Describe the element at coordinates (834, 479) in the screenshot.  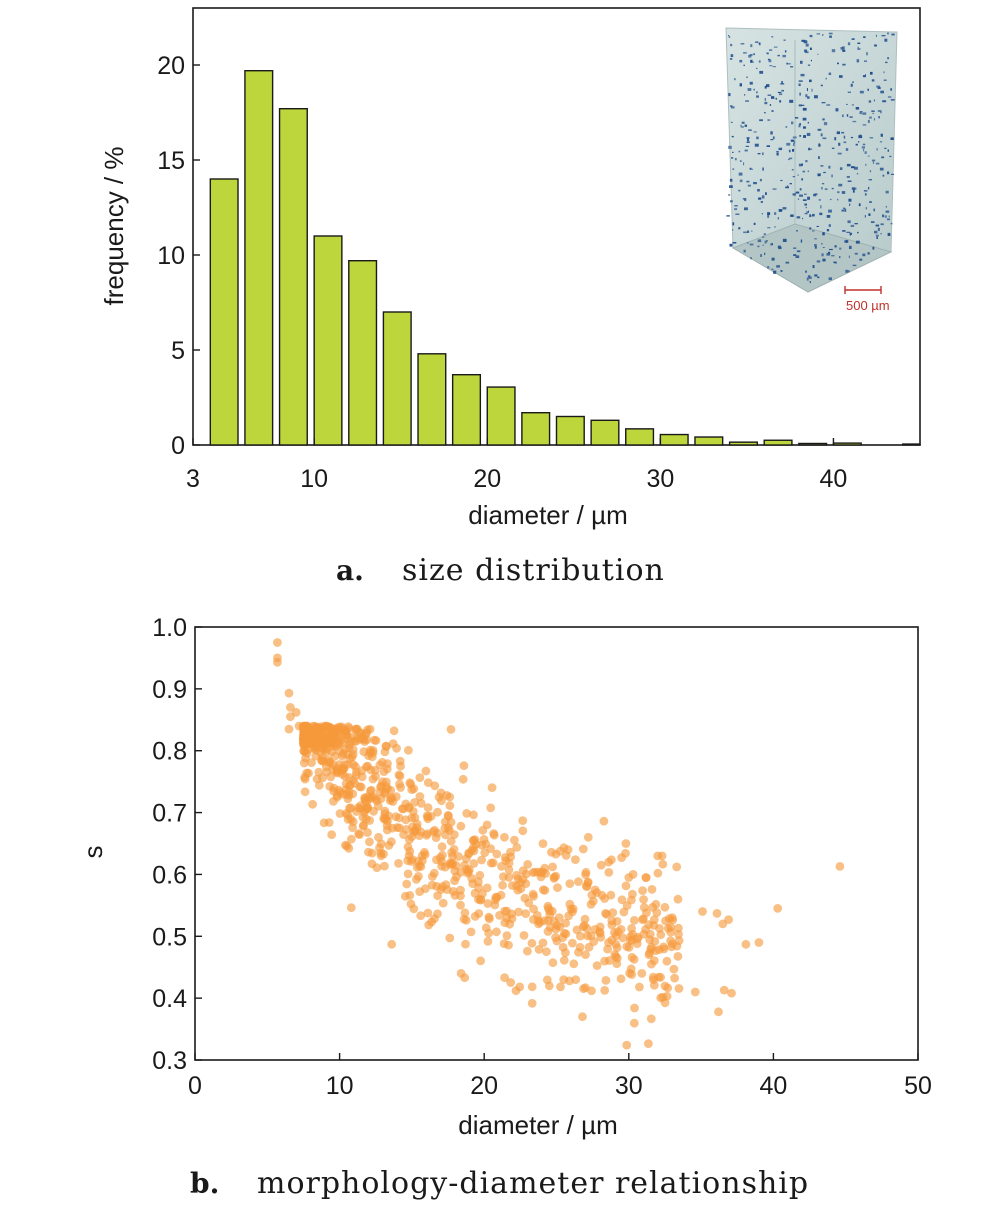
I see `x-tick-label: 40` at that location.